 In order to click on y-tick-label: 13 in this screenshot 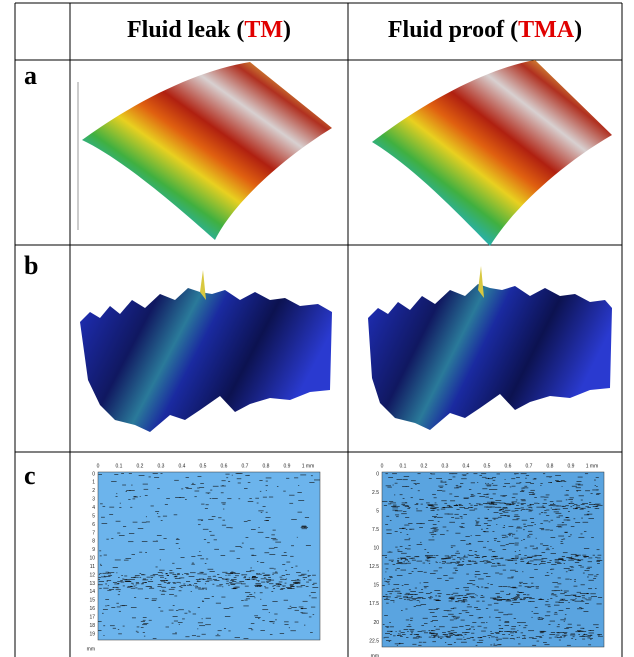, I will do `click(92, 584)`.